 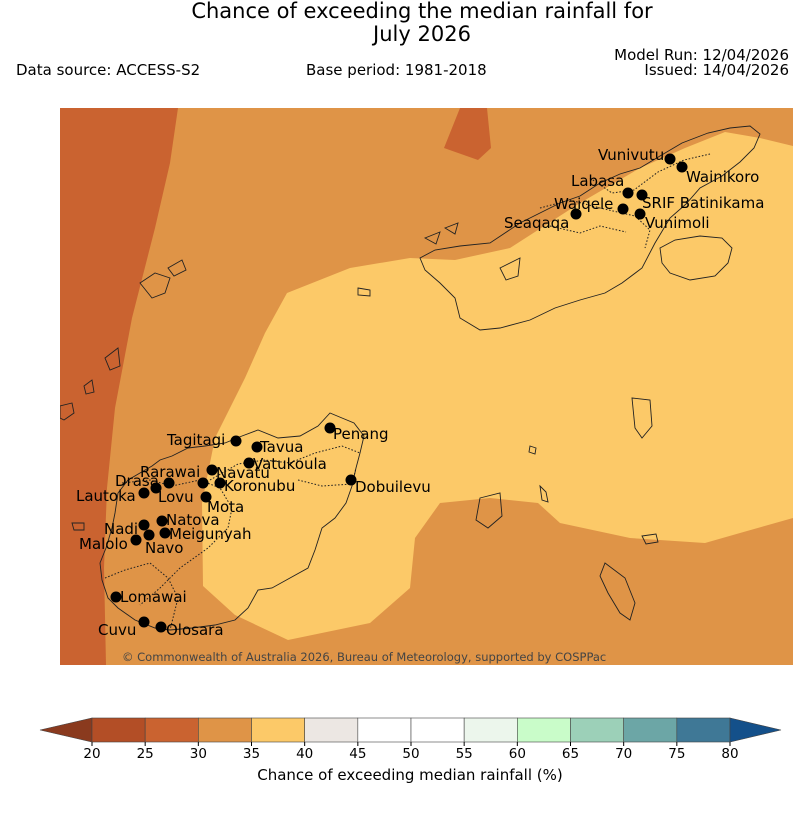 What do you see at coordinates (249, 463) in the screenshot?
I see `vatukoula-marker` at bounding box center [249, 463].